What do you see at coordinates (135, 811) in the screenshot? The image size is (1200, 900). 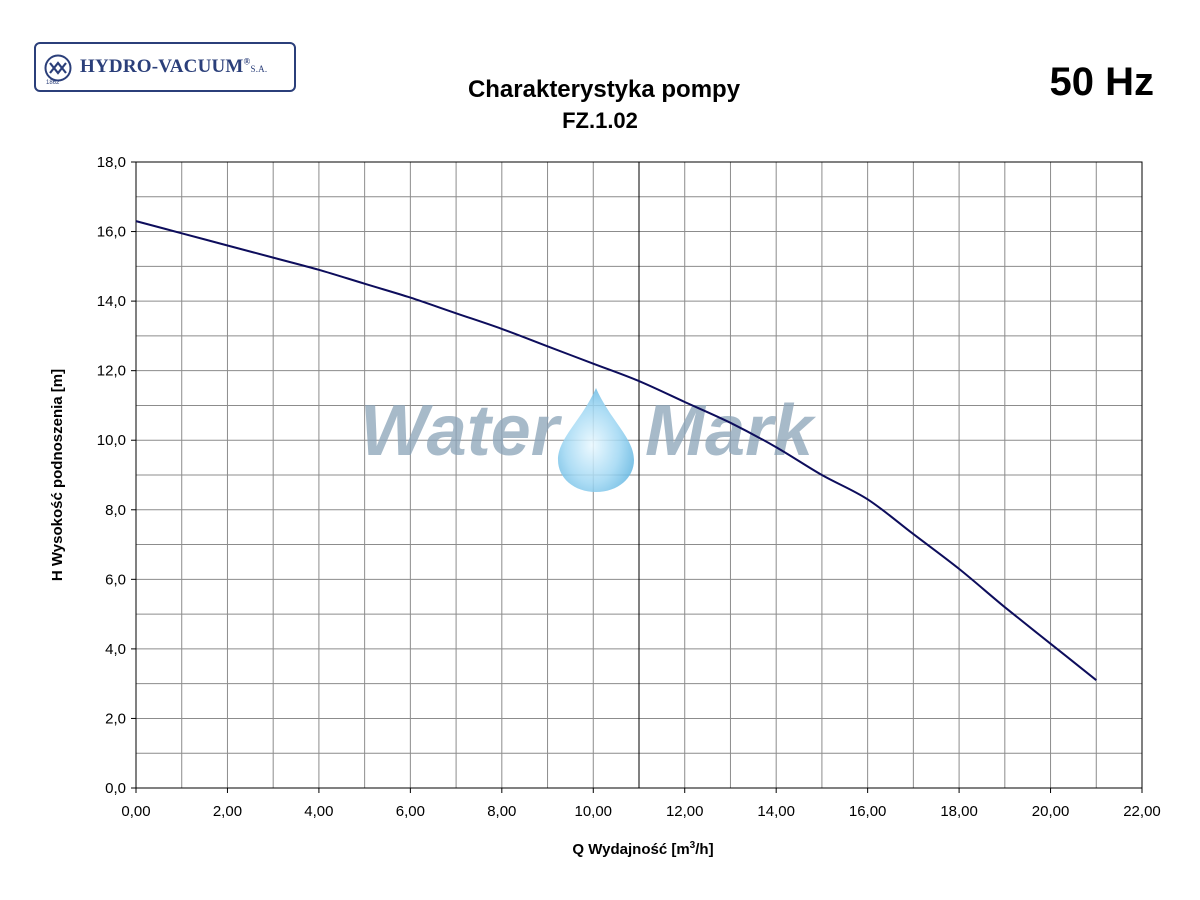 I see `x-tick-label: 0,00` at bounding box center [135, 811].